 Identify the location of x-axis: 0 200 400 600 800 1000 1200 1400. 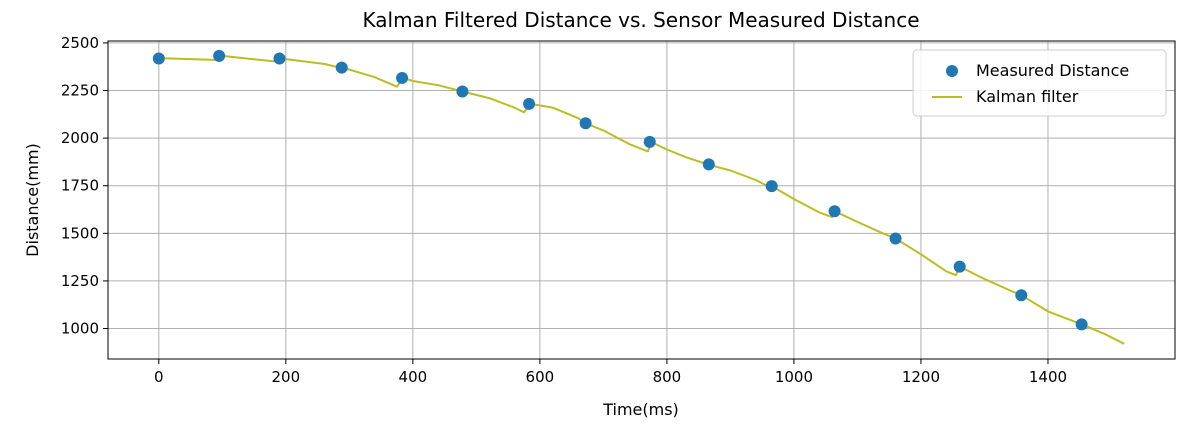
(610, 372).